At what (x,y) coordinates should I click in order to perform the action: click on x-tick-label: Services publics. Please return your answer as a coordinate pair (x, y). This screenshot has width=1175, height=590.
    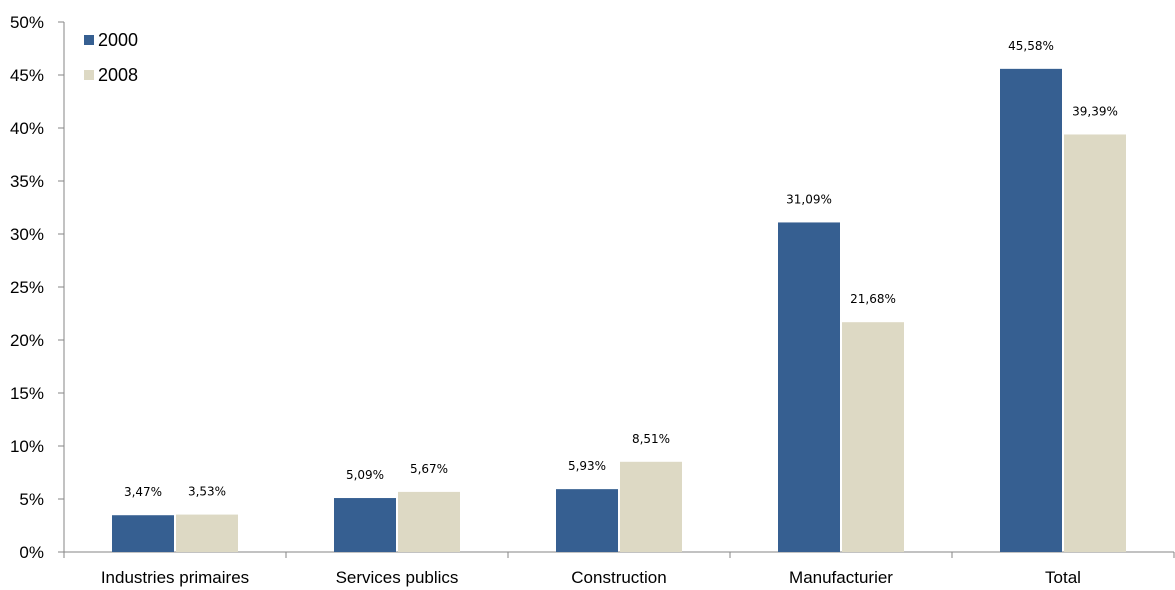
    Looking at the image, I should click on (397, 577).